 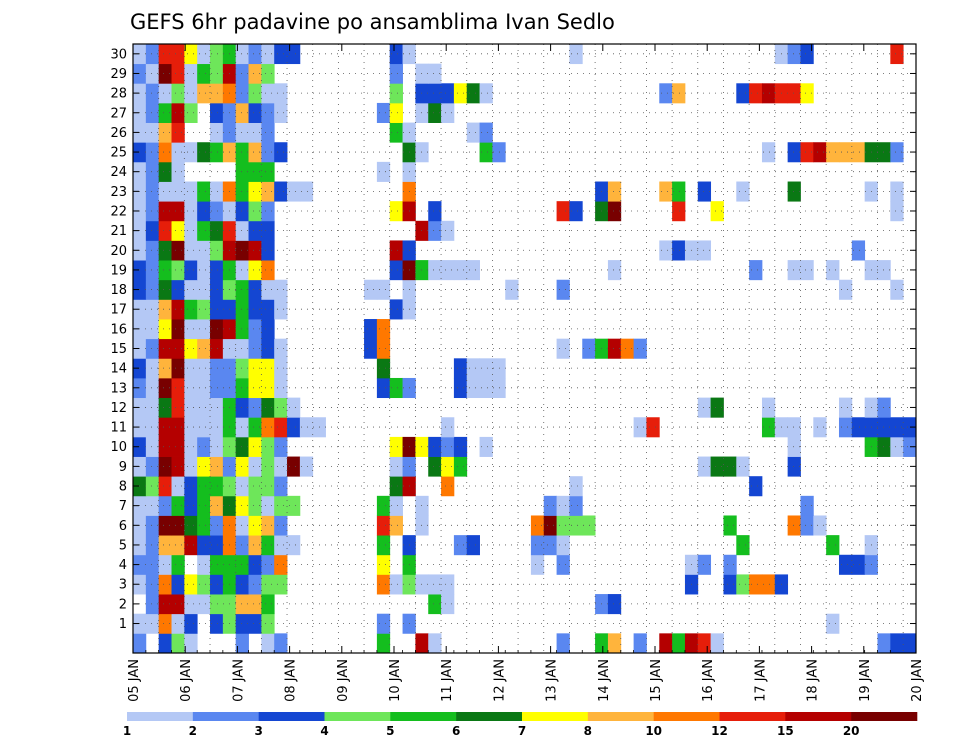 I want to click on y-tick-label: 14, so click(x=118, y=369).